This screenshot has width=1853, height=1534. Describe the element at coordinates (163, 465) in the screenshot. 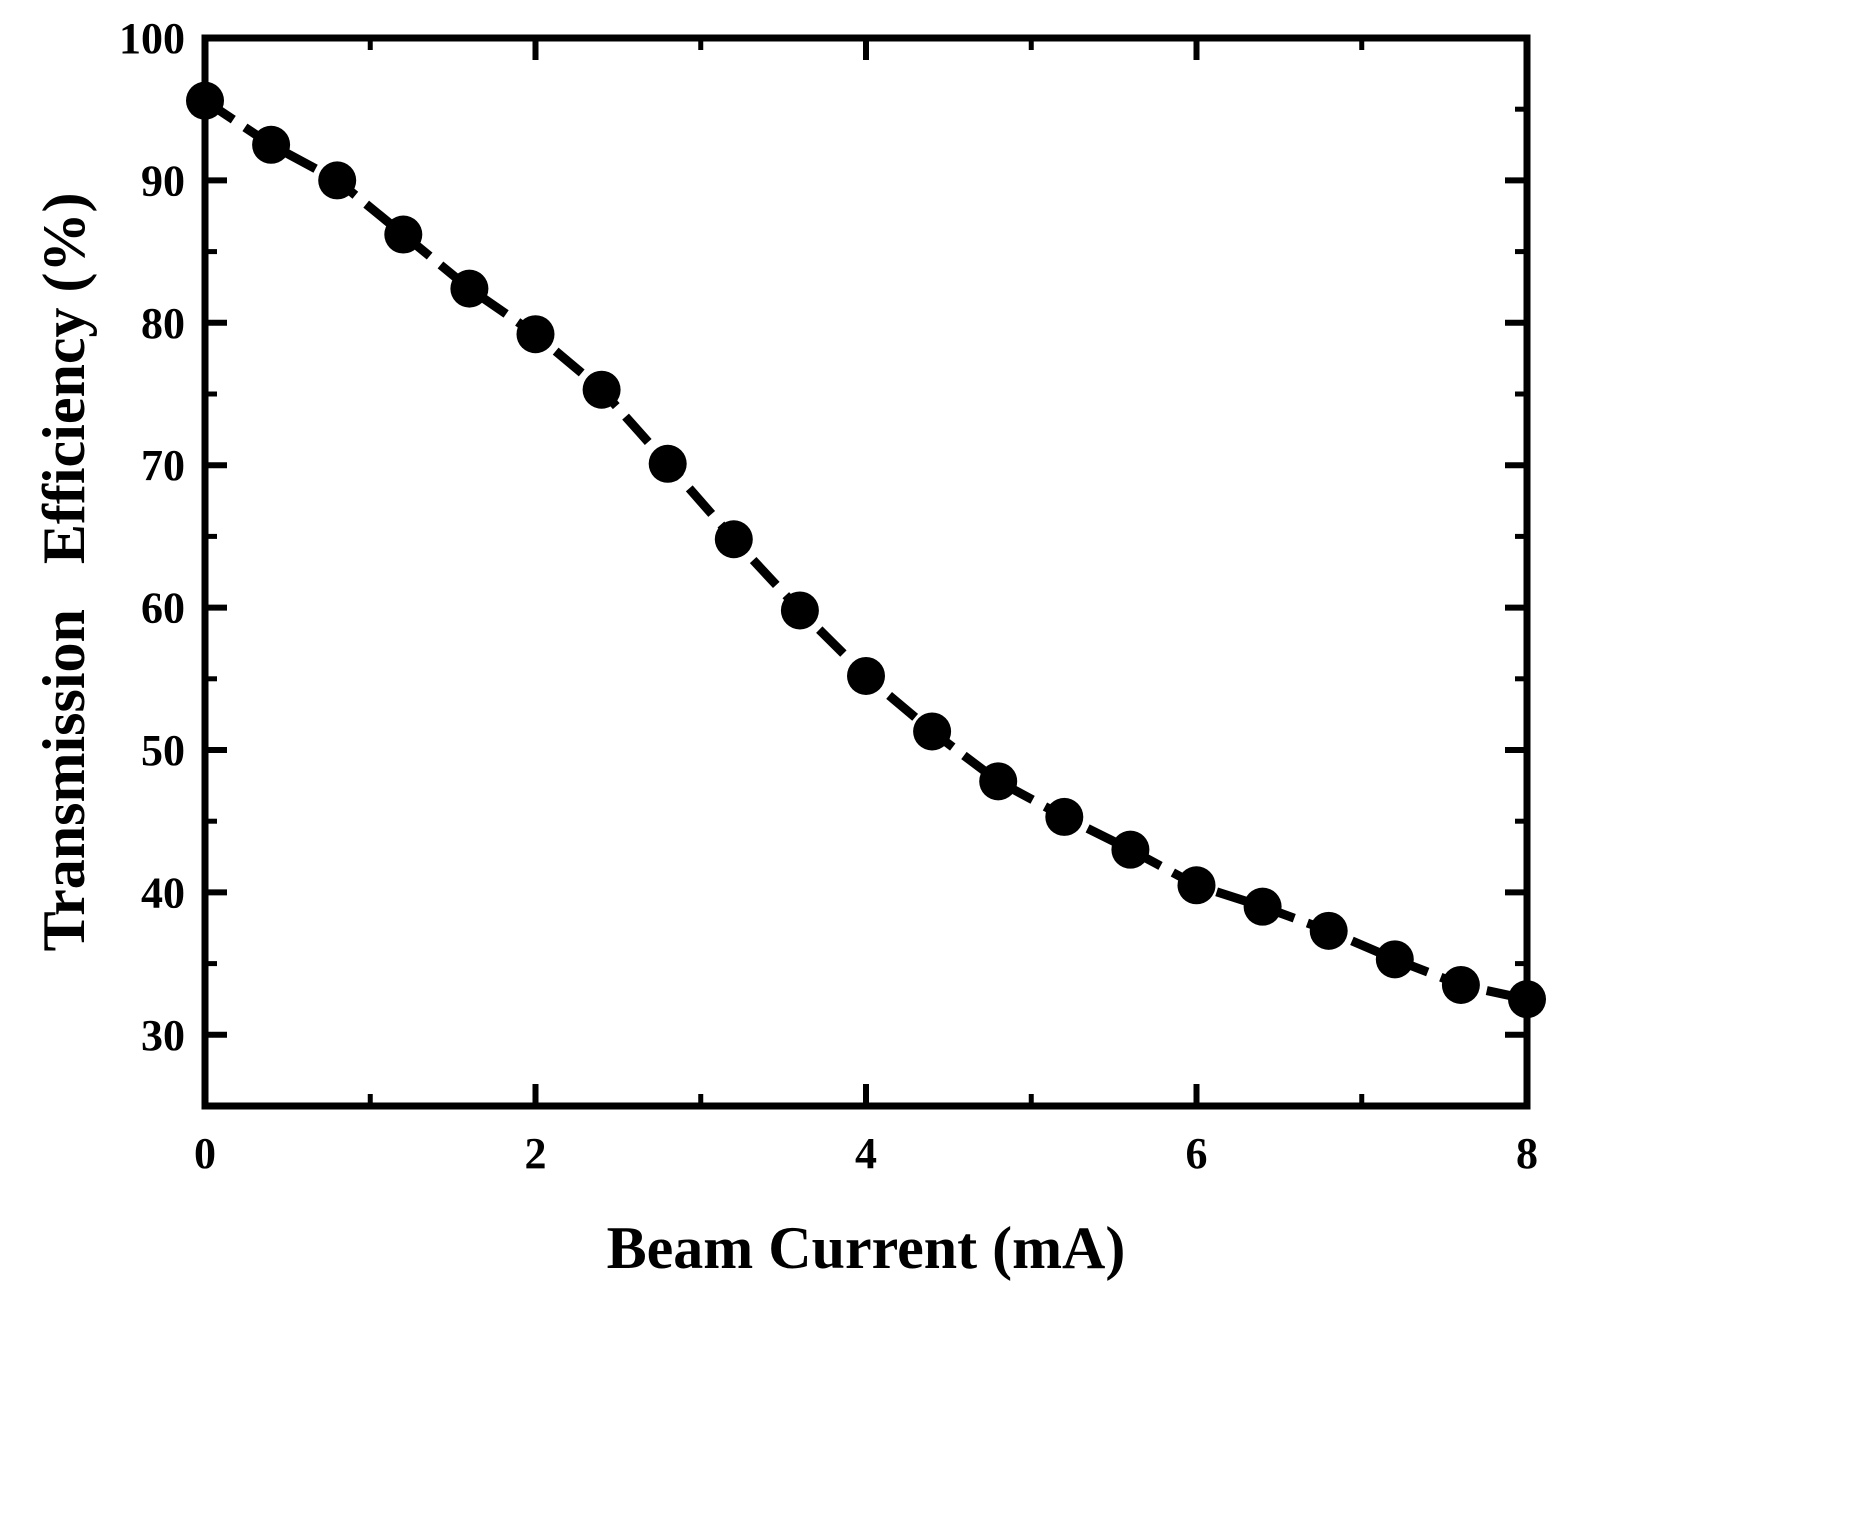

I see `y-tick-label-4: 70` at that location.